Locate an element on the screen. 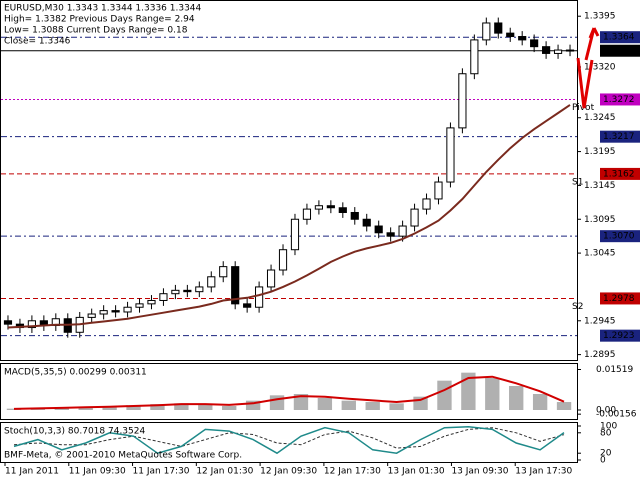  y-tick-label: 1.3395 is located at coordinates (600, 17).